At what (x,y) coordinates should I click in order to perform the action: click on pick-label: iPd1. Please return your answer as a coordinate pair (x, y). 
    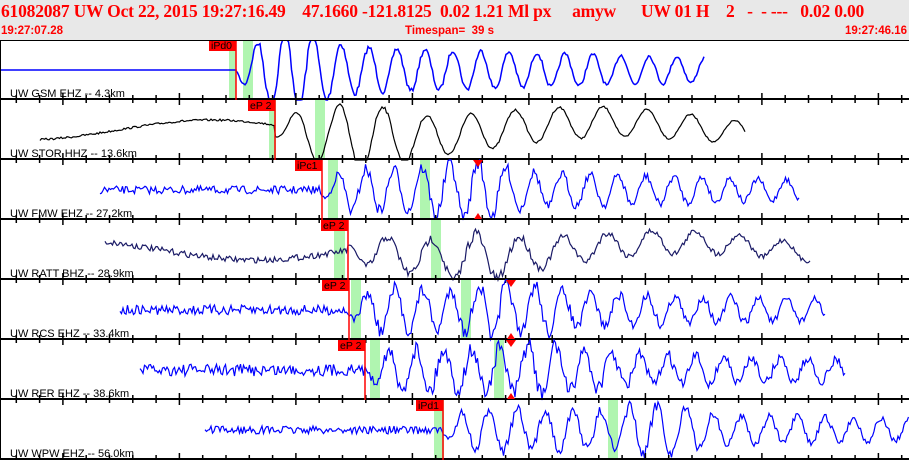
    Looking at the image, I should click on (428, 406).